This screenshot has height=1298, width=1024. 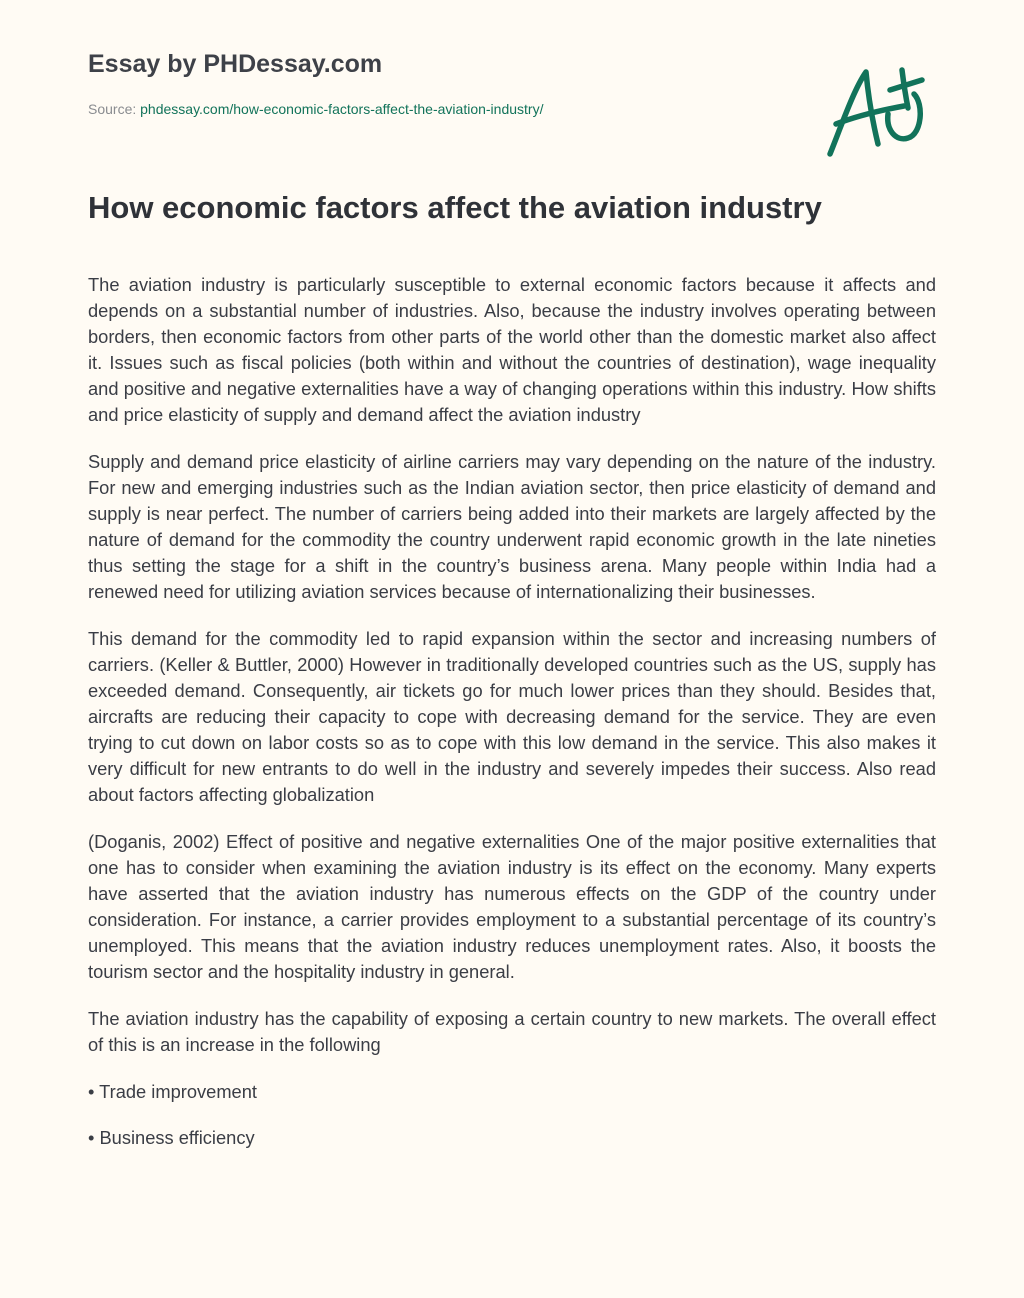 I want to click on site-brand: Essay by PHDessay.com, so click(x=235, y=64).